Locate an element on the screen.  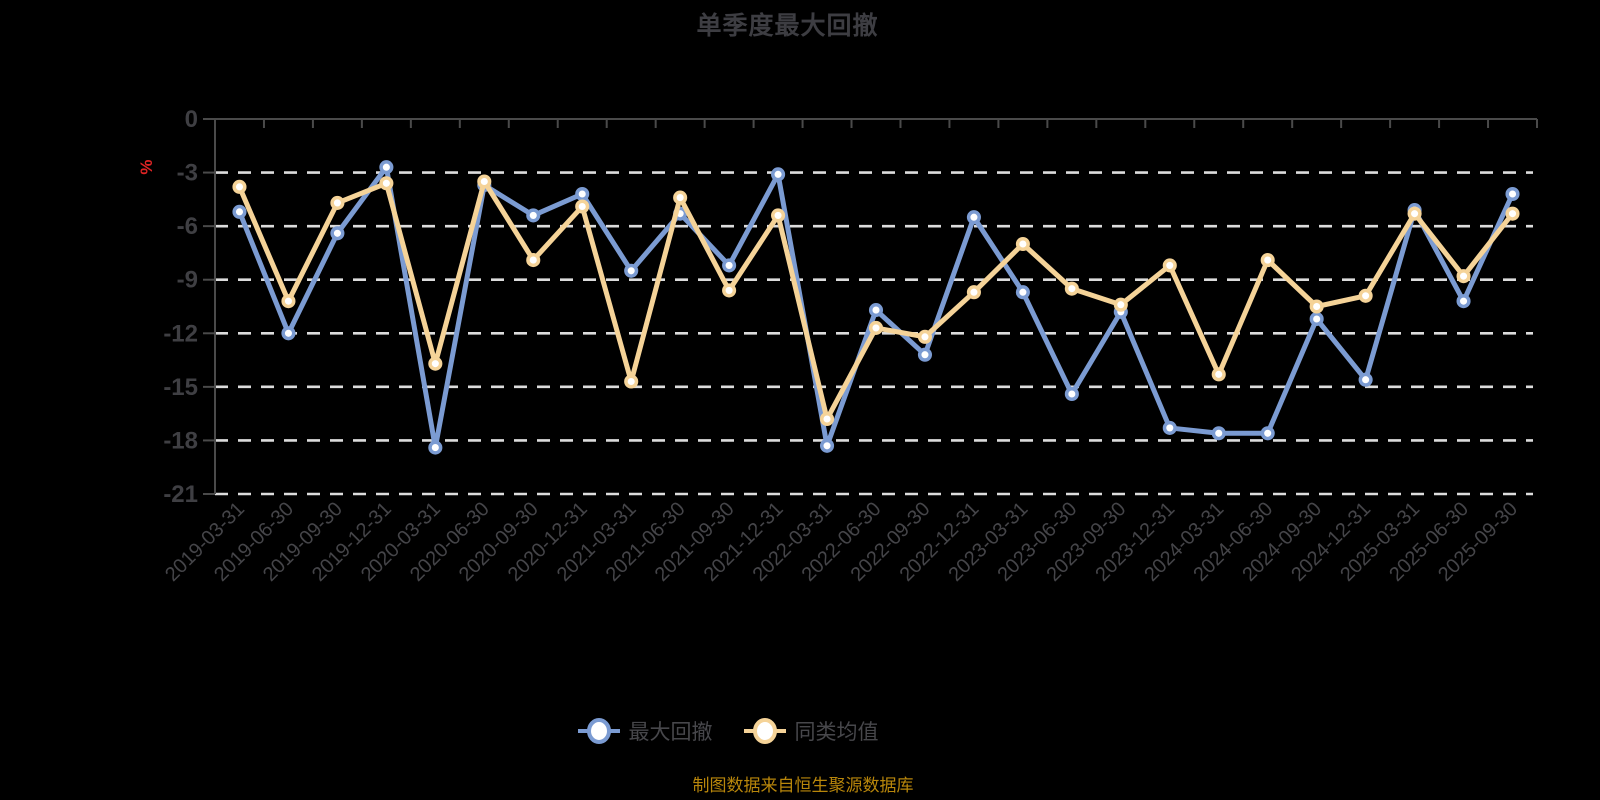
legend: 最大回撤 同类均值 is located at coordinates (727, 731).